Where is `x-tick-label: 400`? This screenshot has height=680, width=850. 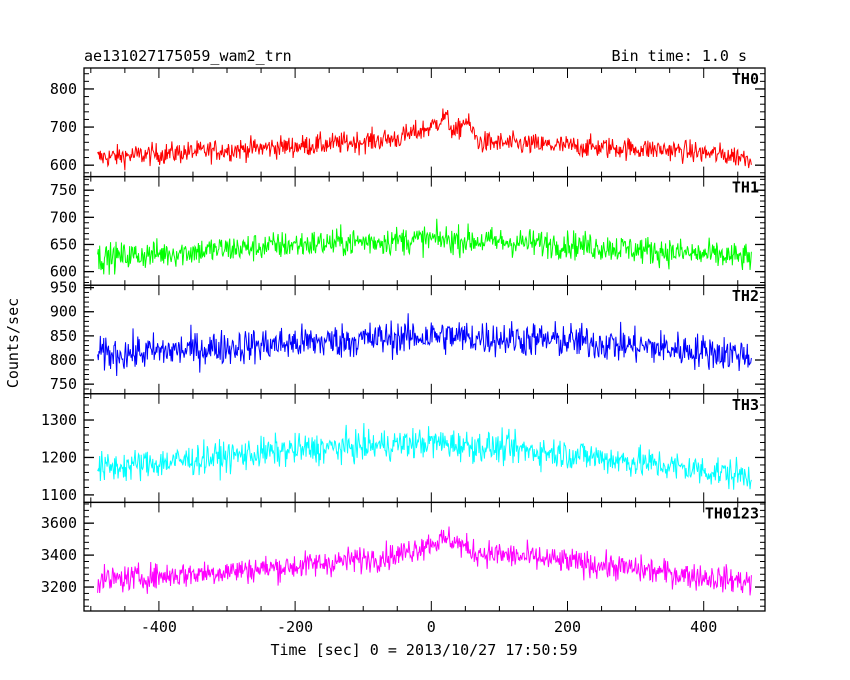 x-tick-label: 400 is located at coordinates (703, 627).